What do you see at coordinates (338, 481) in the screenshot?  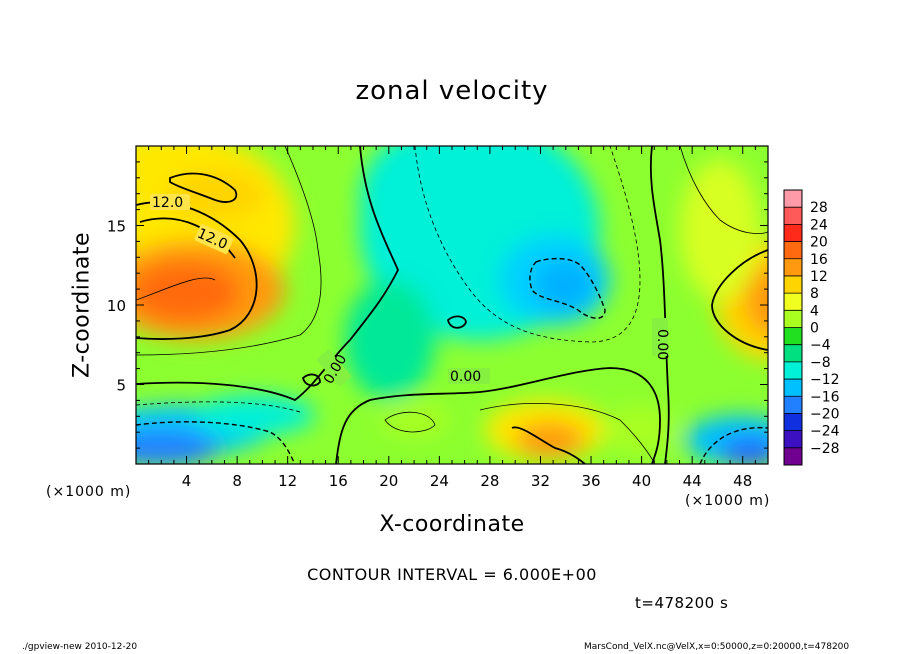 I see `x-tick-label: 16` at bounding box center [338, 481].